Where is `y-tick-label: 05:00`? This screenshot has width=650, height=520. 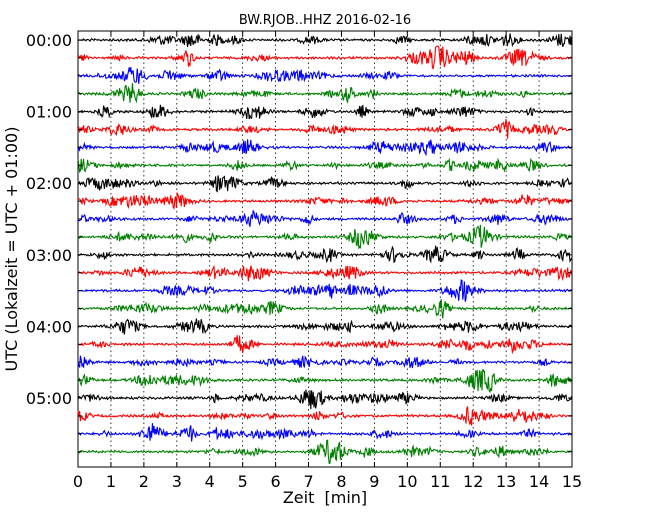 y-tick-label: 05:00 is located at coordinates (49, 398).